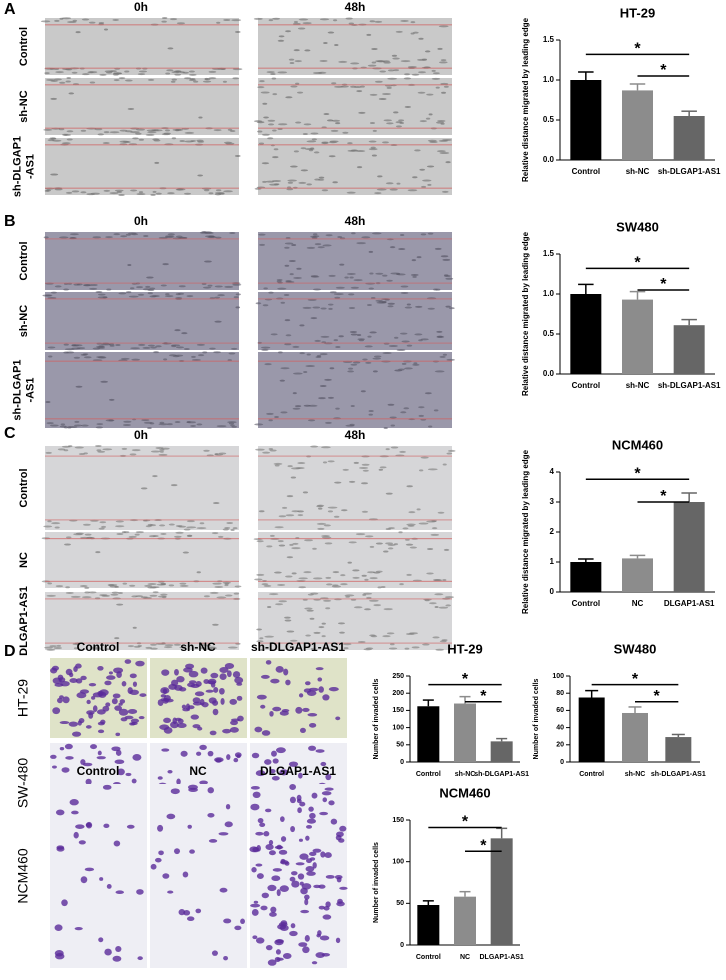 The width and height of the screenshot is (726, 980). Describe the element at coordinates (464, 792) in the screenshot. I see `chart-title: NCM460` at that location.